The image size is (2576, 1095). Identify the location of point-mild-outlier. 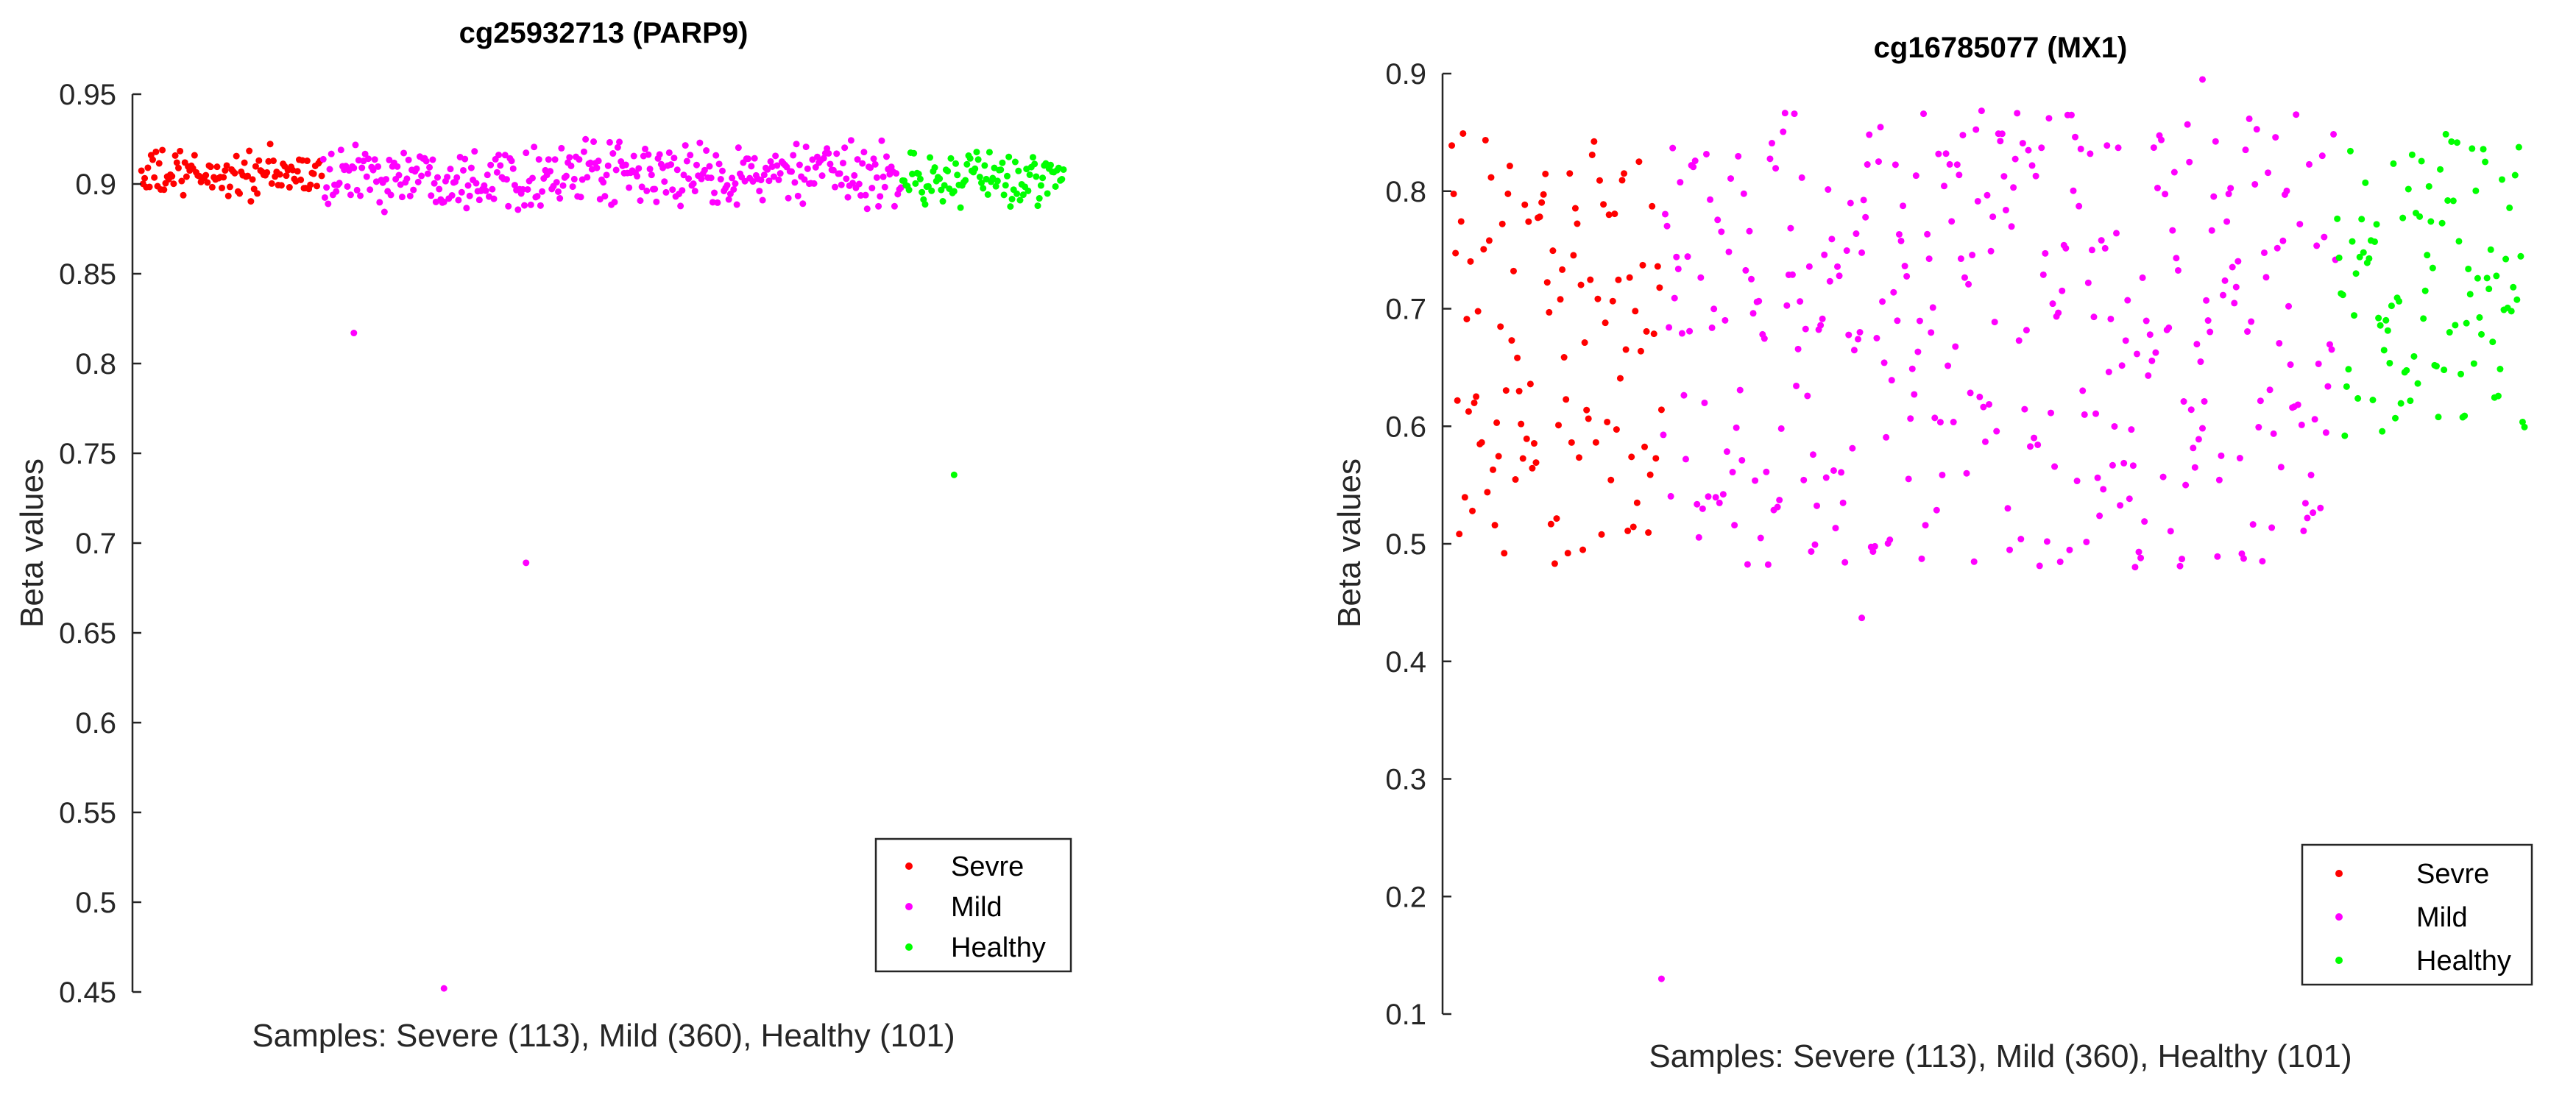
(526, 563).